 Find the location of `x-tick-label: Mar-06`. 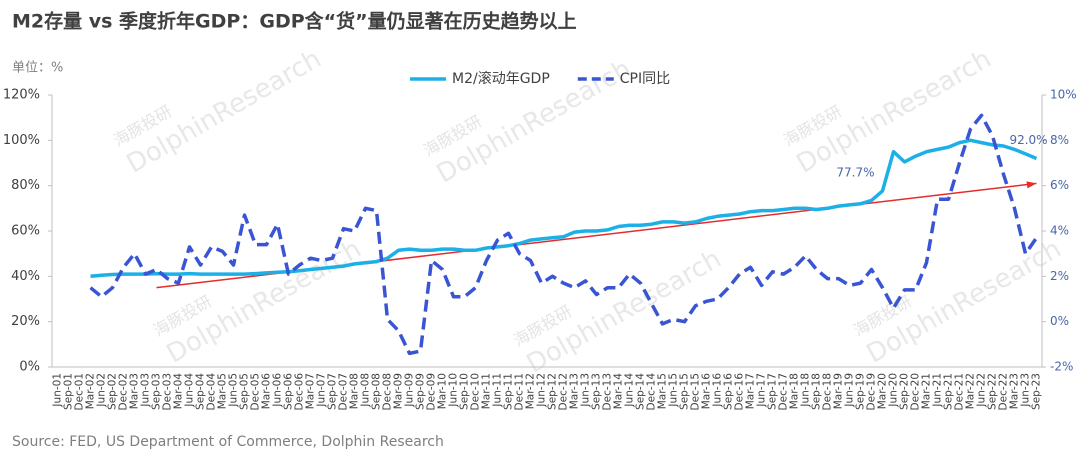

x-tick-label: Mar-06 is located at coordinates (267, 391).